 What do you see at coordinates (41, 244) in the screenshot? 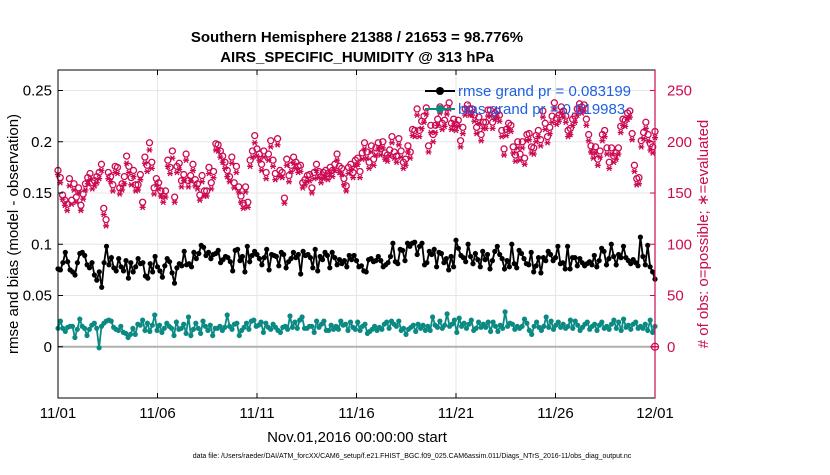
I see `y-tick-label: 0.1` at bounding box center [41, 244].